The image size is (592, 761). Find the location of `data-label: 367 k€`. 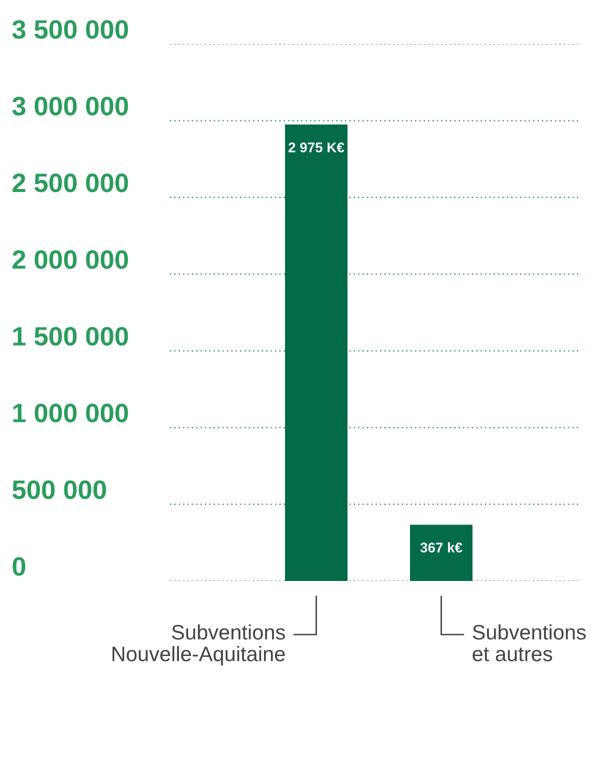

data-label: 367 k€ is located at coordinates (441, 547).